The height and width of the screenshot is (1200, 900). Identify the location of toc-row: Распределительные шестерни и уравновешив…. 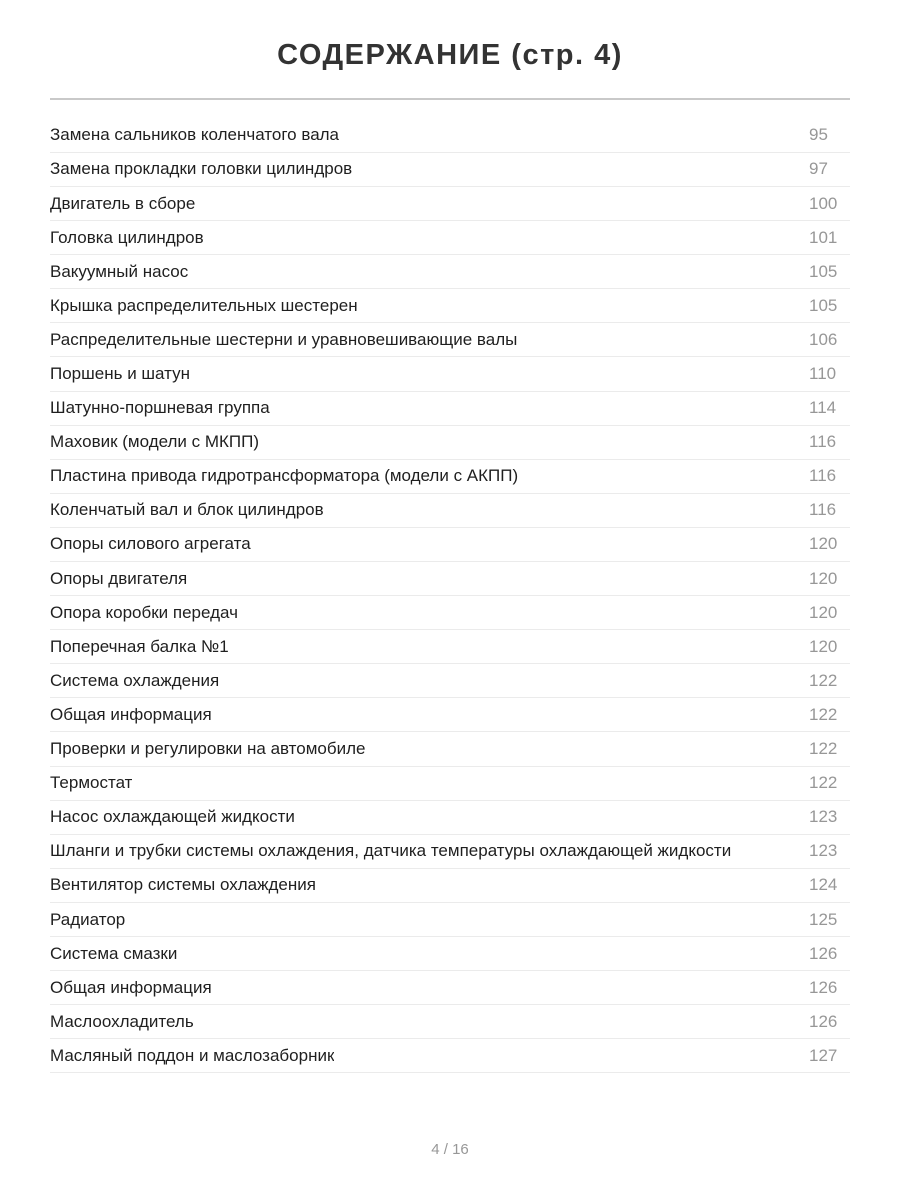
(450, 340).